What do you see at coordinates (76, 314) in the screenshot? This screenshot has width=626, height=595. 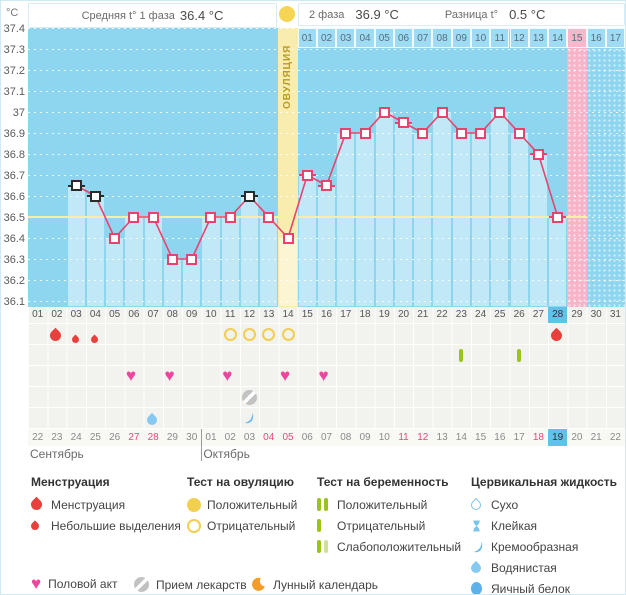 I see `cycle-day-03: 03` at bounding box center [76, 314].